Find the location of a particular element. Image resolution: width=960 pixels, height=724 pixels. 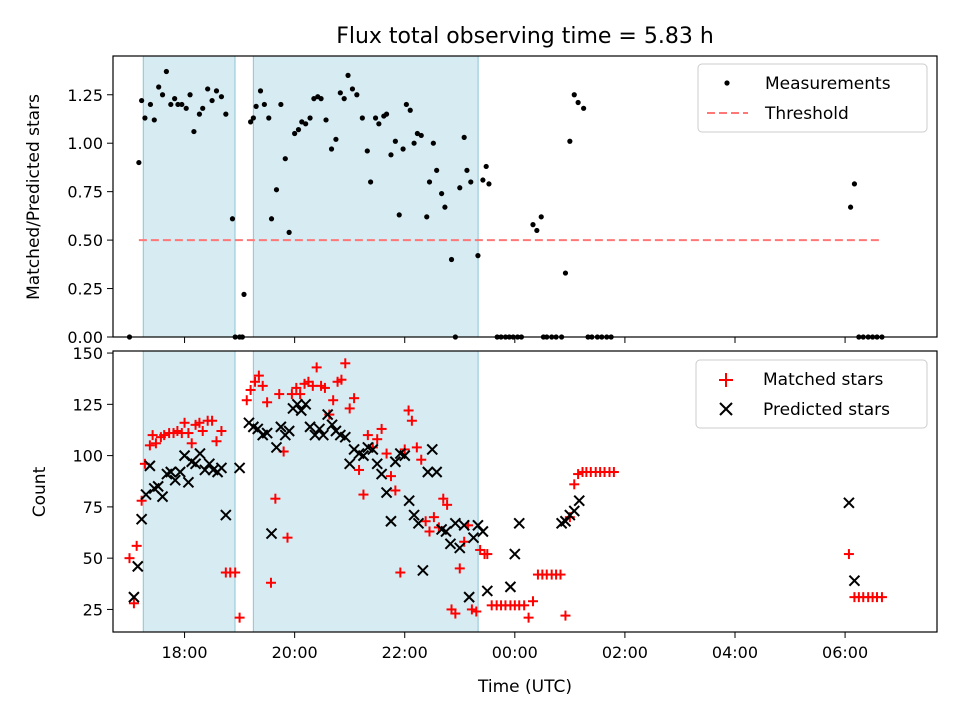

y-tick-label: 0.75 is located at coordinates (85, 192).